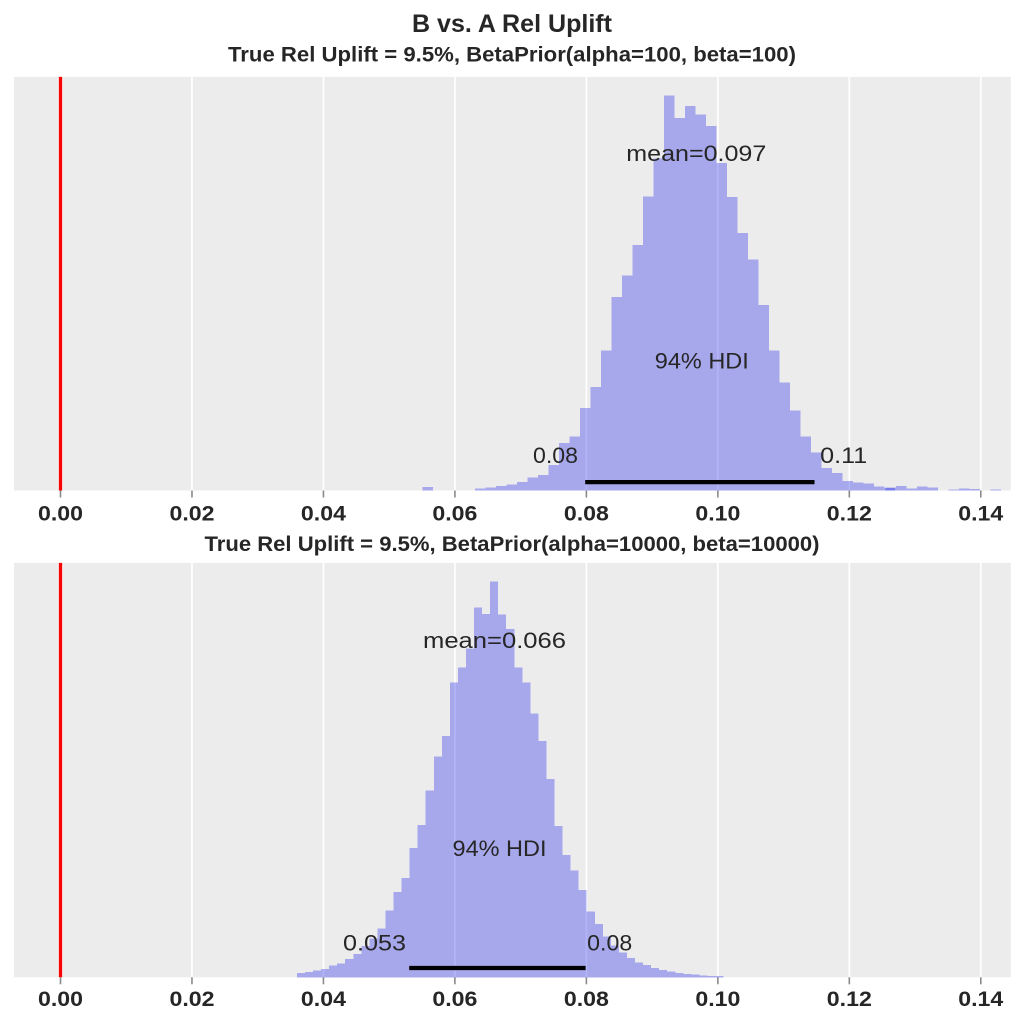 Image resolution: width=1024 pixels, height=1024 pixels. What do you see at coordinates (512, 24) in the screenshot?
I see `svg-text: B vs. A Rel Uplift` at bounding box center [512, 24].